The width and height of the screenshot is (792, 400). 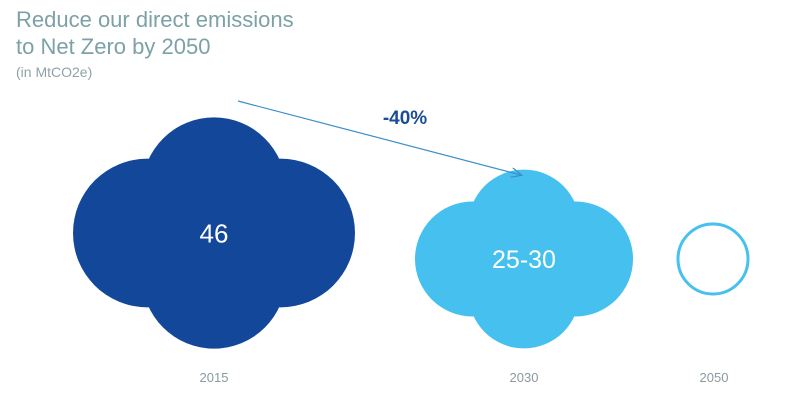 What do you see at coordinates (113, 46) in the screenshot?
I see `chart-title-line-2: to Net Zero by 2050` at bounding box center [113, 46].